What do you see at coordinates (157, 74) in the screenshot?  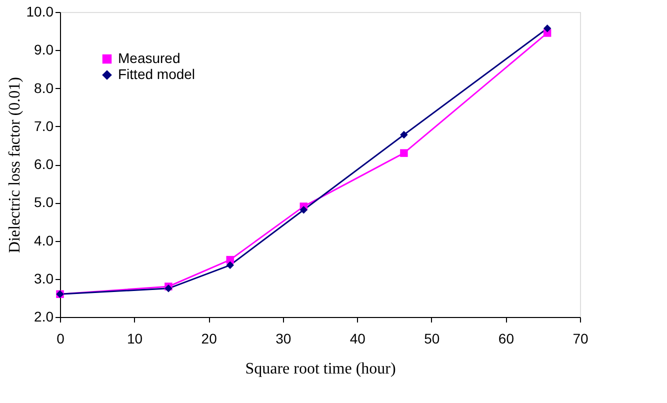 I see `legend-label: Fitted model` at bounding box center [157, 74].